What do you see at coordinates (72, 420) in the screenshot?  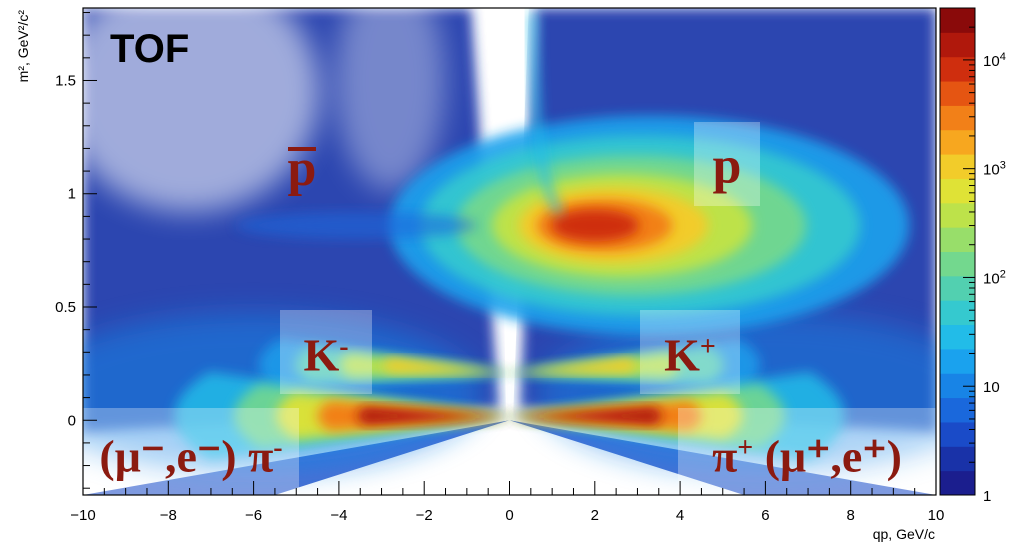 I see `y-tick-label: 0` at bounding box center [72, 420].